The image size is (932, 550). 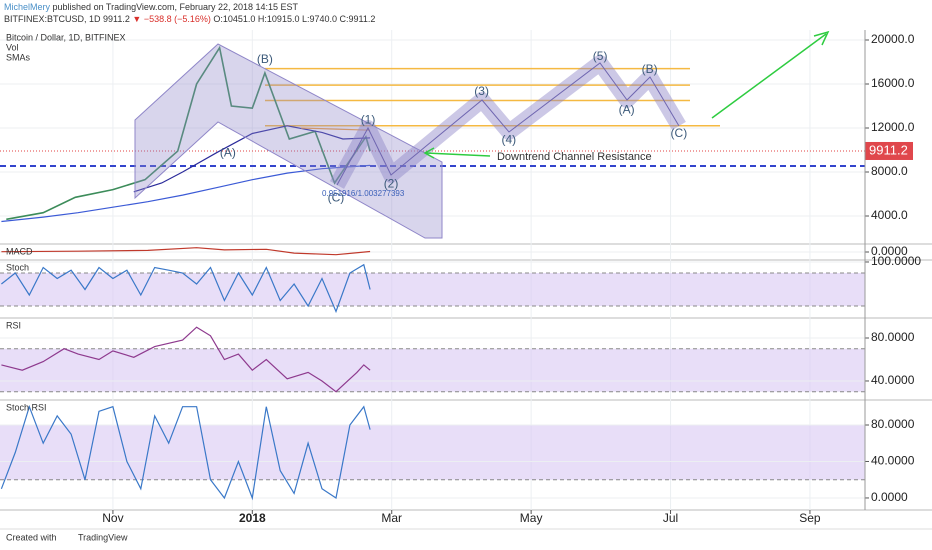 What do you see at coordinates (508, 124) in the screenshot?
I see `wave-outline` at bounding box center [508, 124].